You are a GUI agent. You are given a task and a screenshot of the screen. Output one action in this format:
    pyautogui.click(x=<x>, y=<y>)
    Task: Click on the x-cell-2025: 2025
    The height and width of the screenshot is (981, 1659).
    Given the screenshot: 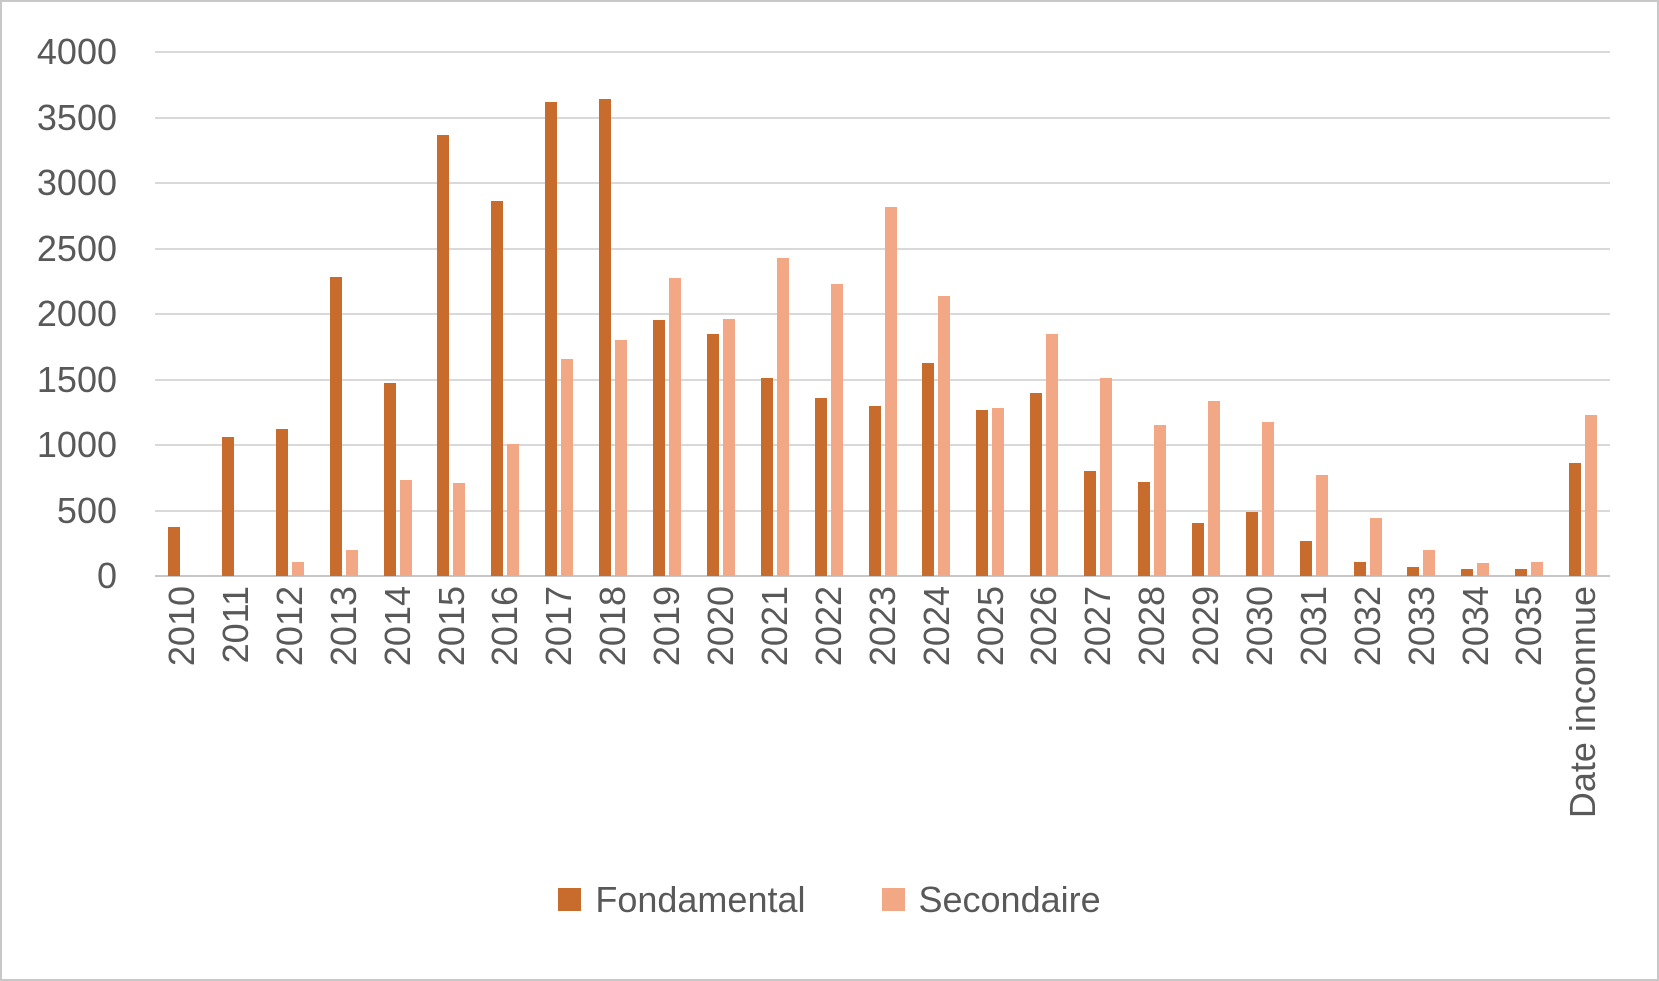 What is the action you would take?
    pyautogui.click(x=990, y=626)
    